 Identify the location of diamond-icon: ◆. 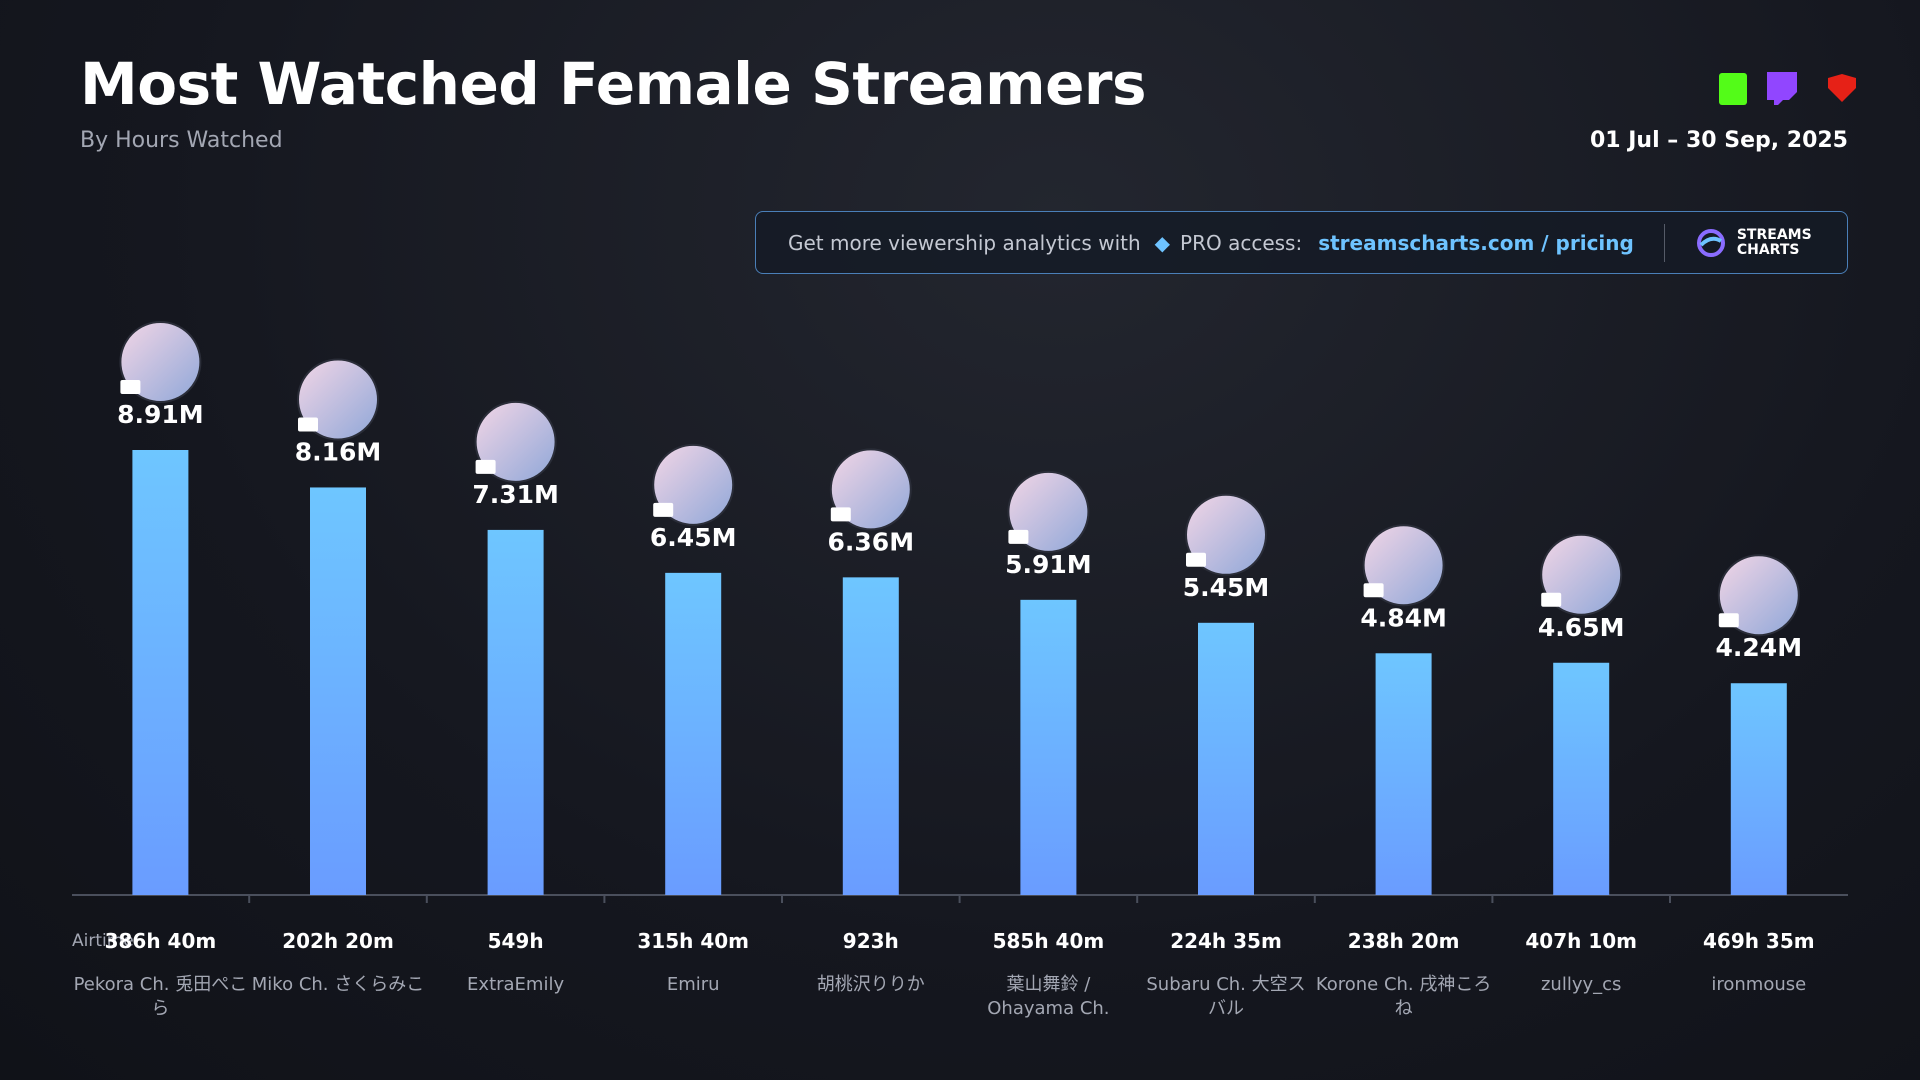
(1162, 242).